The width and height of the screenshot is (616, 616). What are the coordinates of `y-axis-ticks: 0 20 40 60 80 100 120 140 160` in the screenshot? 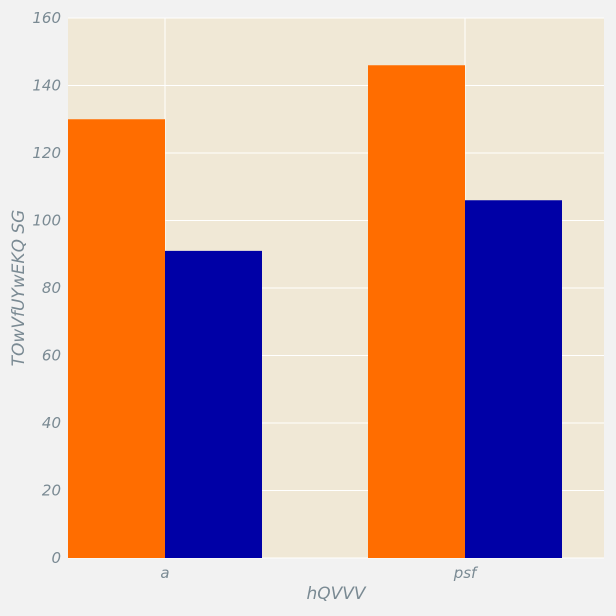 It's located at (46, 288).